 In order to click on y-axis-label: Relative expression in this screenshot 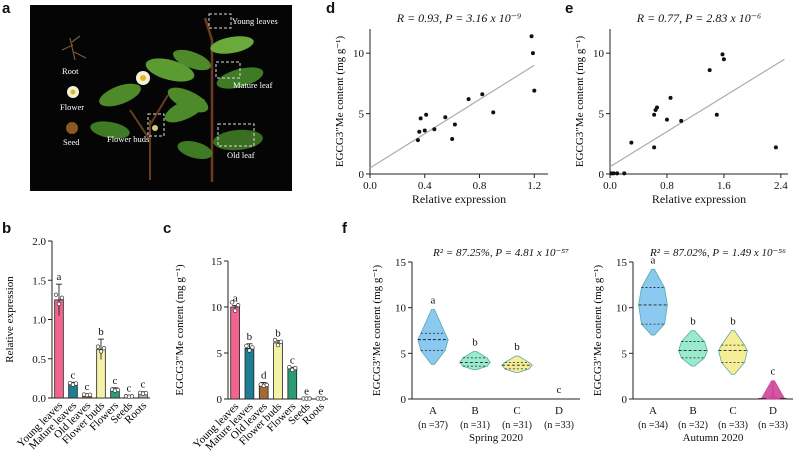, I will do `click(10, 319)`.